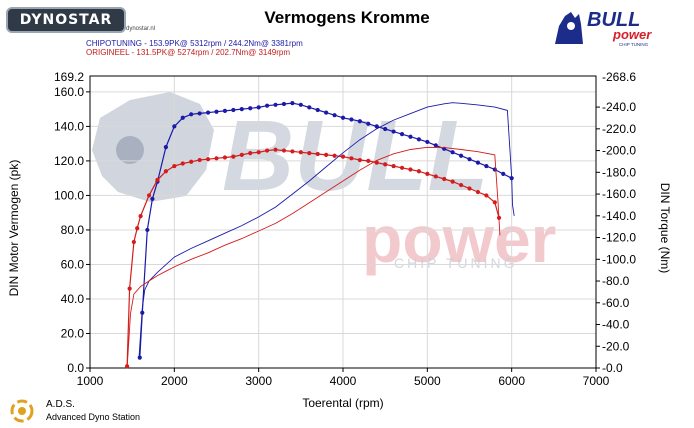 Image resolution: width=694 pixels, height=428 pixels. What do you see at coordinates (66, 20) in the screenshot?
I see `dynostar-logo-text: DYNOSTAR` at bounding box center [66, 20].